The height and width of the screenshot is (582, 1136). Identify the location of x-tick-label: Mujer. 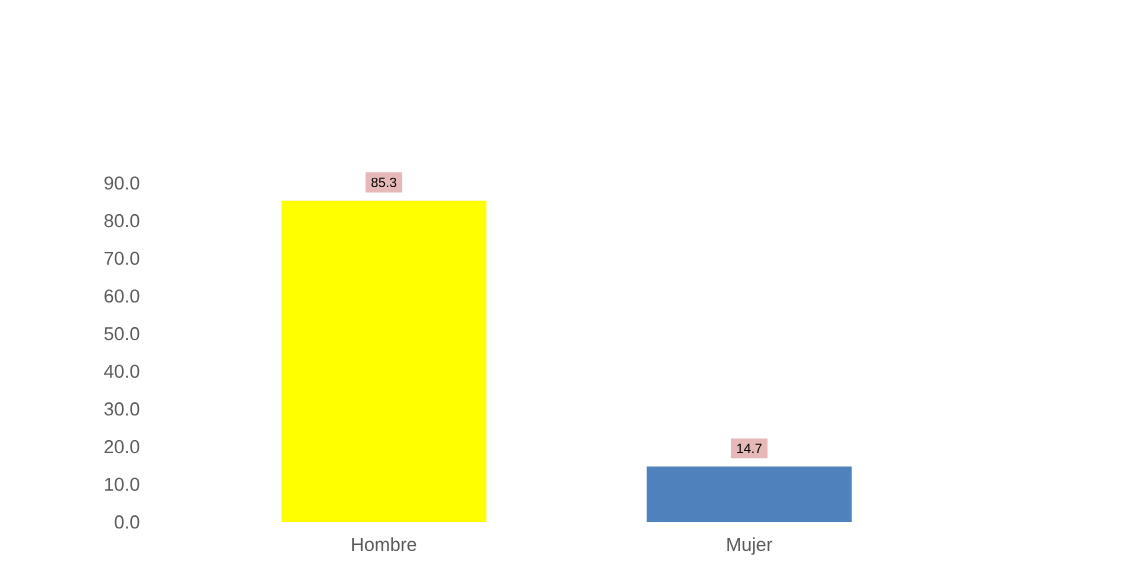
(750, 546).